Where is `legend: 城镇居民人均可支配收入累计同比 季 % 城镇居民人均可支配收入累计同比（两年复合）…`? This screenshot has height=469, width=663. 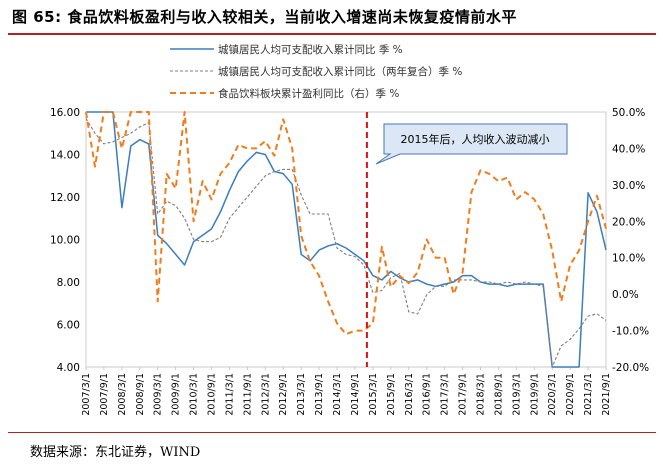 legend: 城镇居民人均可支配收入累计同比 季 % 城镇居民人均可支配收入累计同比（两年复合）… is located at coordinates (316, 71).